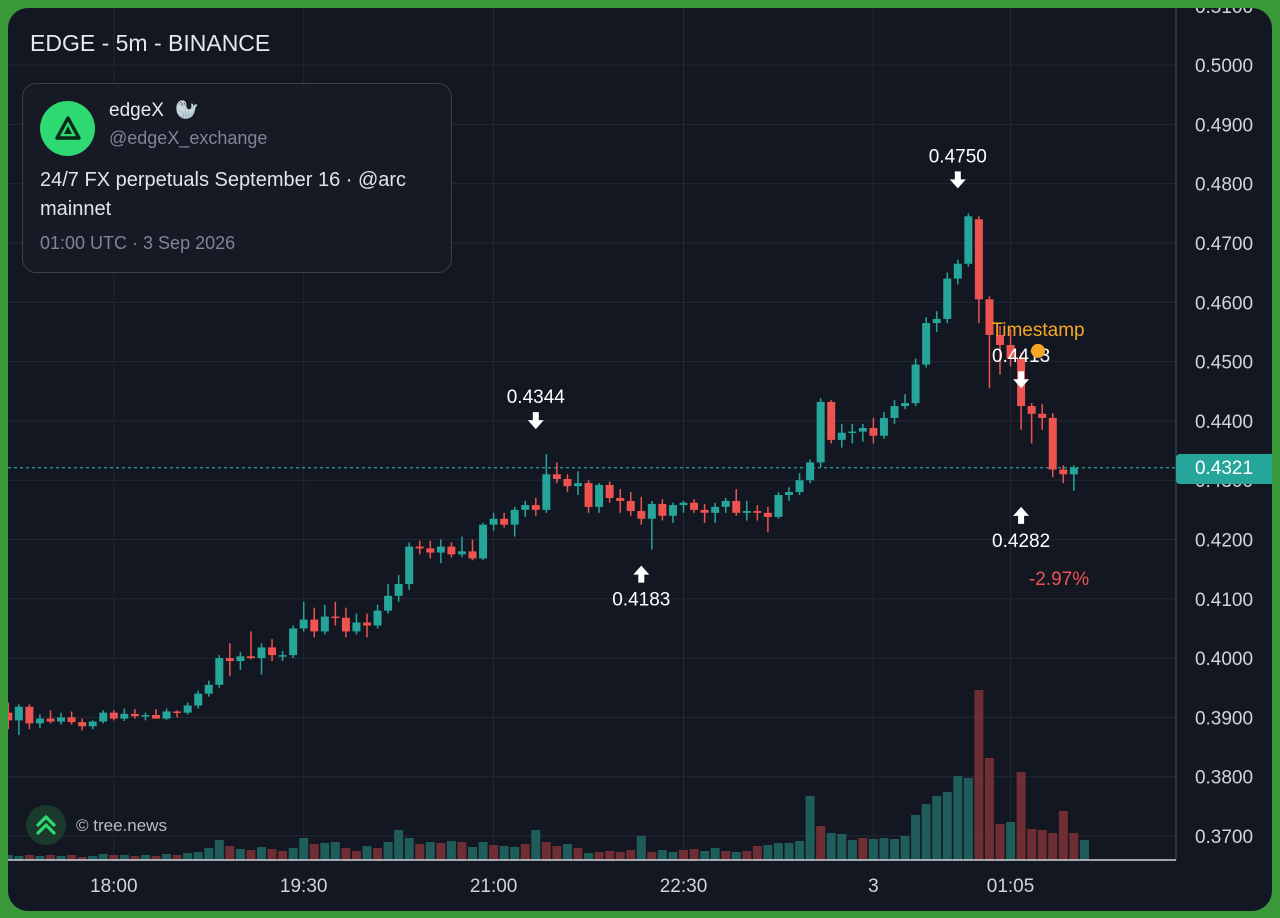  Describe the element at coordinates (46, 825) in the screenshot. I see `tree-news-logo-icon` at that location.